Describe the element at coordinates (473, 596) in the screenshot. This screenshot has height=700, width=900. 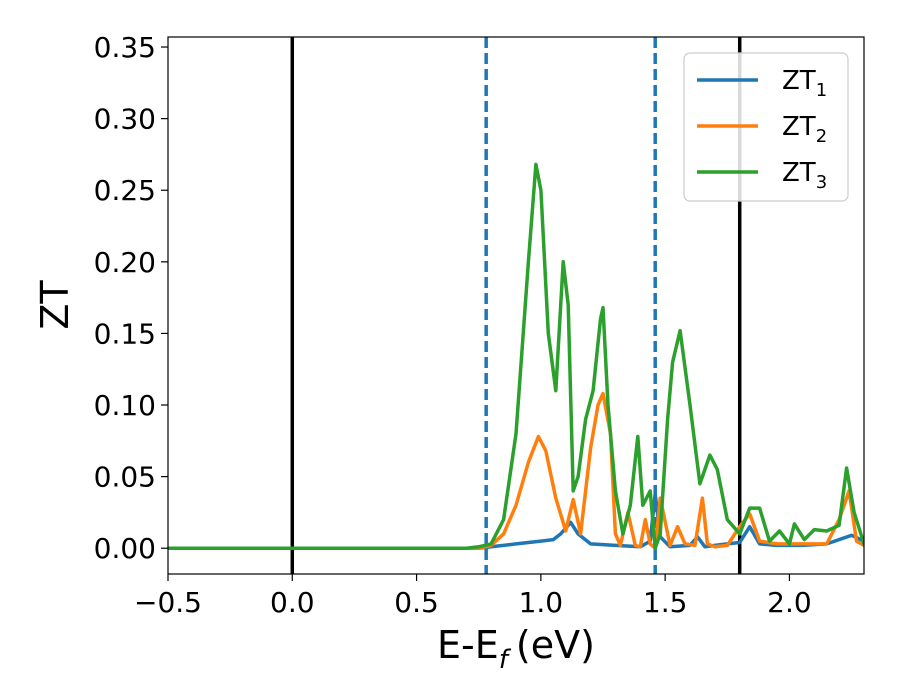
I see `x-axis: −0.5 0.0 0.5 1.0 1.5 2.0` at that location.